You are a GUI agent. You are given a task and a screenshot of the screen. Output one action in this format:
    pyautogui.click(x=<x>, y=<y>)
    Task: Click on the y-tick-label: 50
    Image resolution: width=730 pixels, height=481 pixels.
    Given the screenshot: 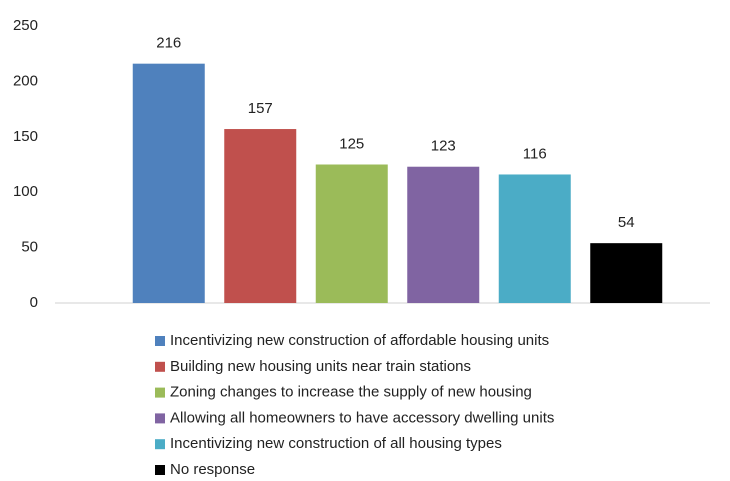 What is the action you would take?
    pyautogui.click(x=29, y=247)
    